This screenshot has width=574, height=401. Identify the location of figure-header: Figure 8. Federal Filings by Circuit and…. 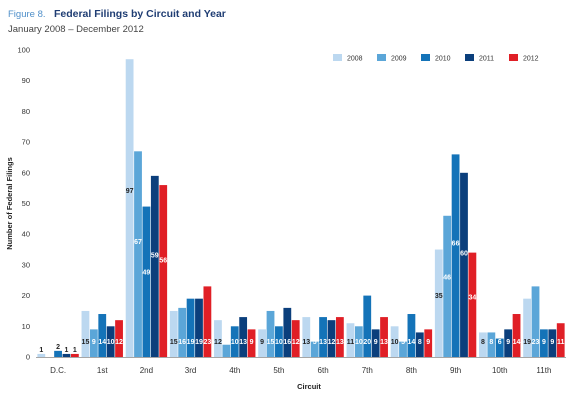
(288, 19).